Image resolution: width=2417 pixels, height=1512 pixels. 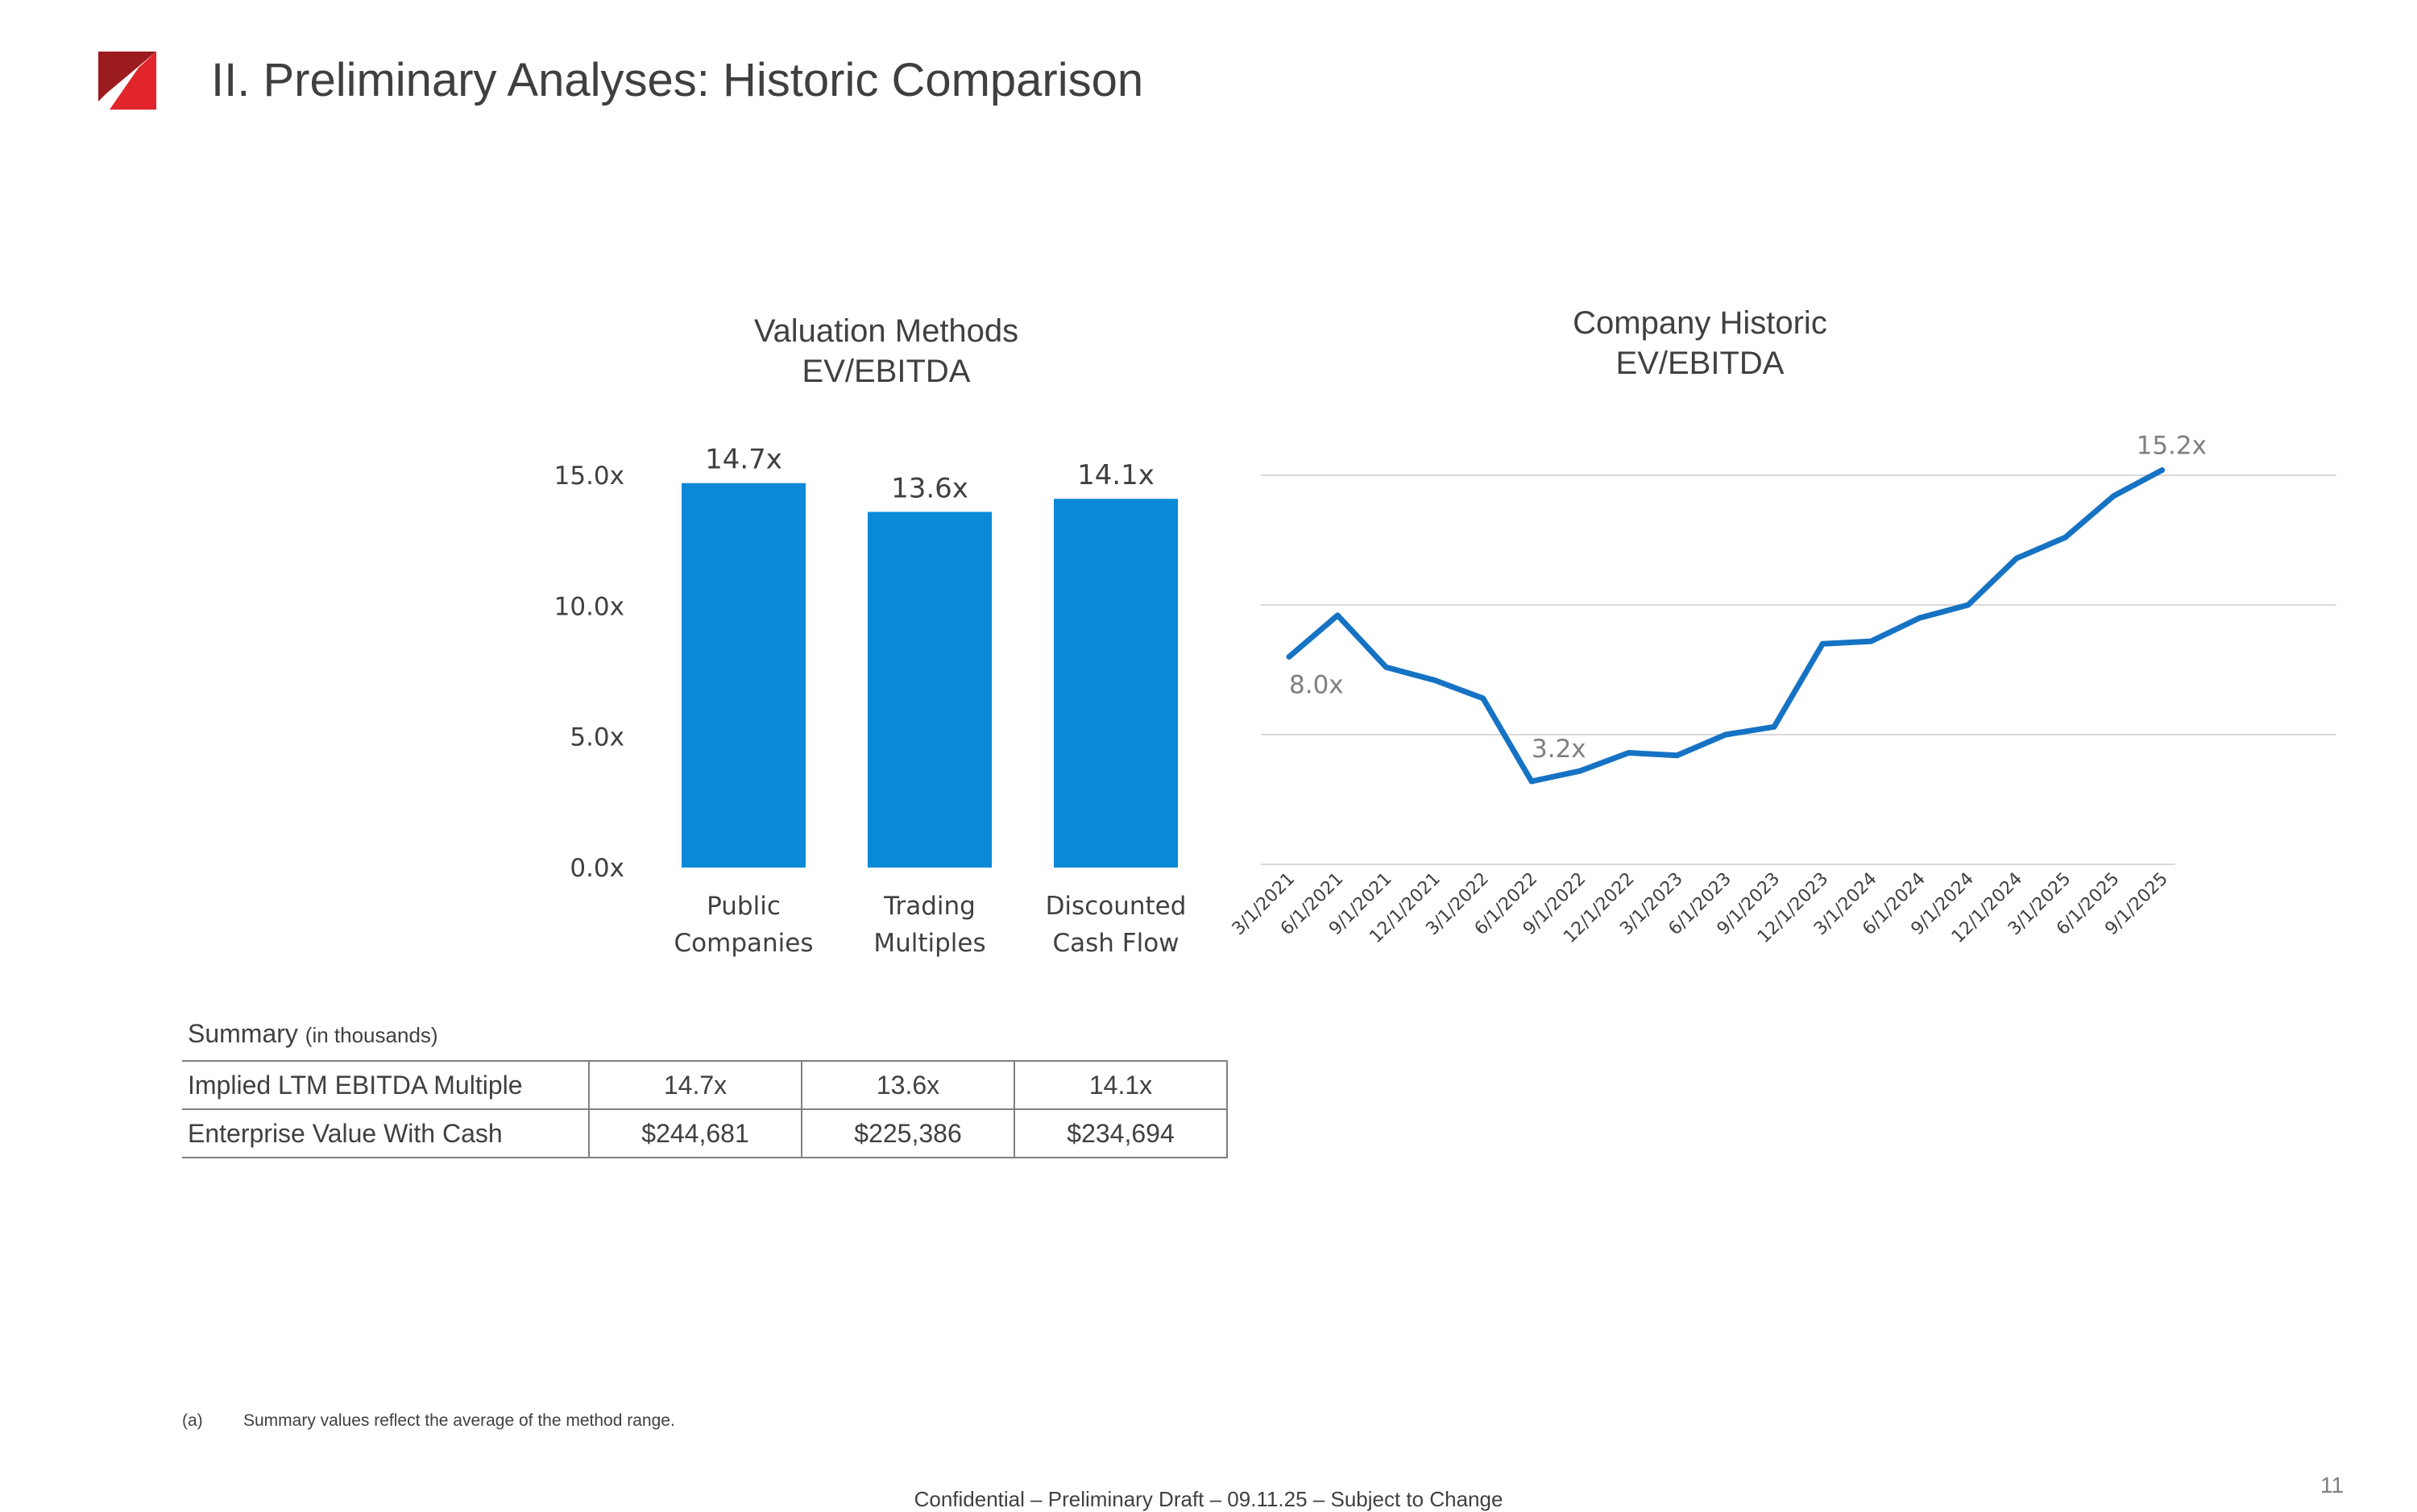 What do you see at coordinates (929, 488) in the screenshot?
I see `bar-data-label: 13.6x` at bounding box center [929, 488].